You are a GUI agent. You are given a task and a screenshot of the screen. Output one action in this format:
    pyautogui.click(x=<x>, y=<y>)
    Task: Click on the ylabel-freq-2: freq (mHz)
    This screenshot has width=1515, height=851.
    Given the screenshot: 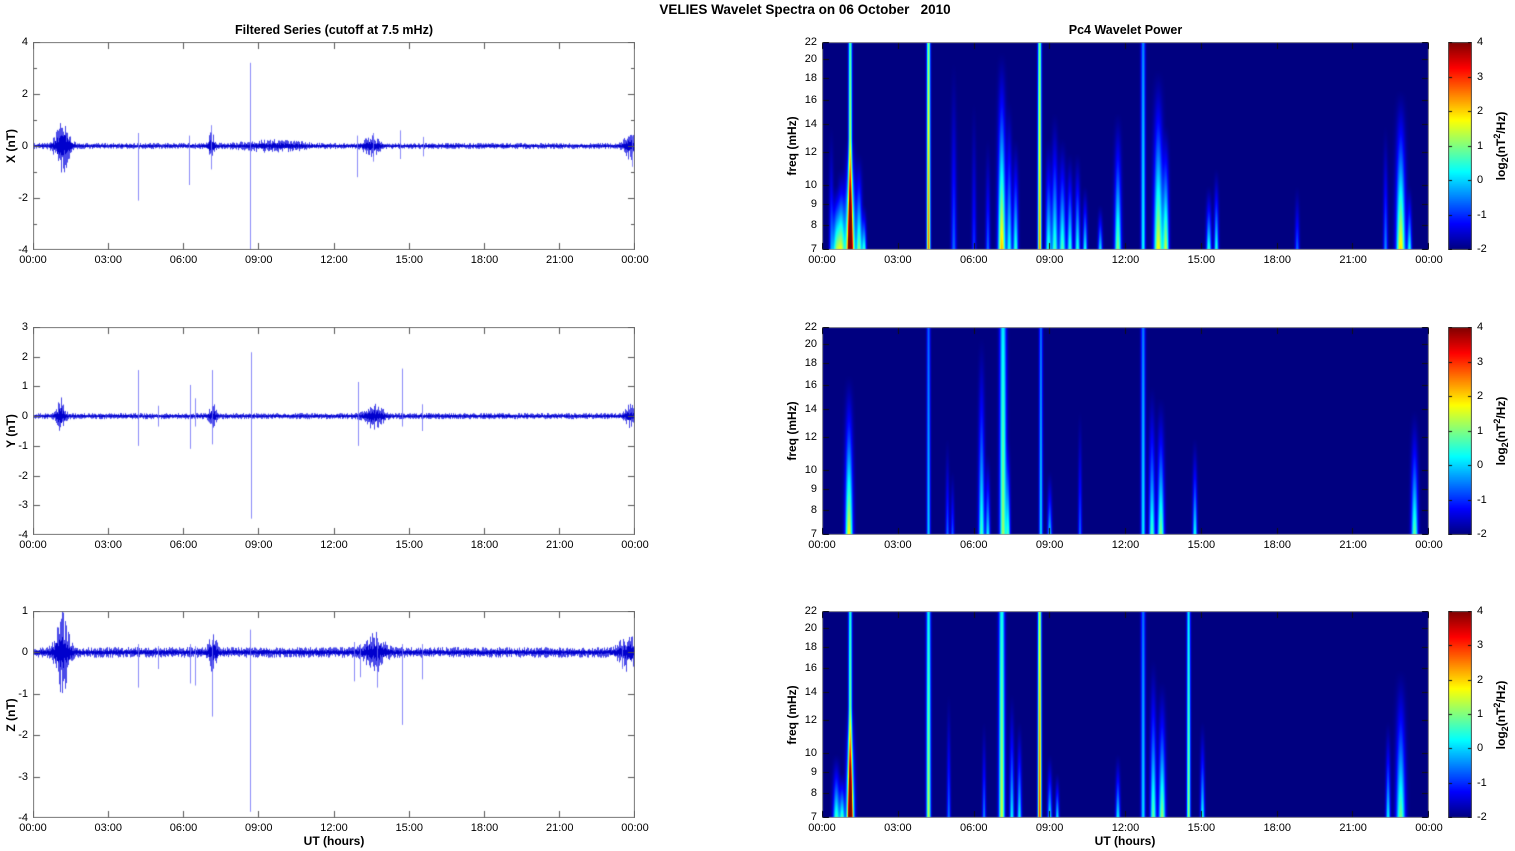 What is the action you would take?
    pyautogui.click(x=792, y=431)
    